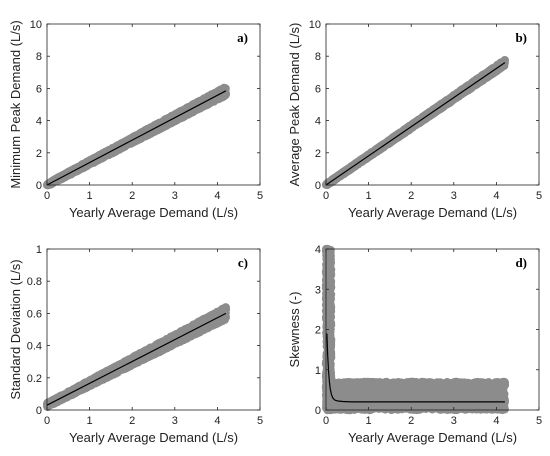 The width and height of the screenshot is (550, 456). What do you see at coordinates (521, 37) in the screenshot?
I see `panel-label: b)` at bounding box center [521, 37].